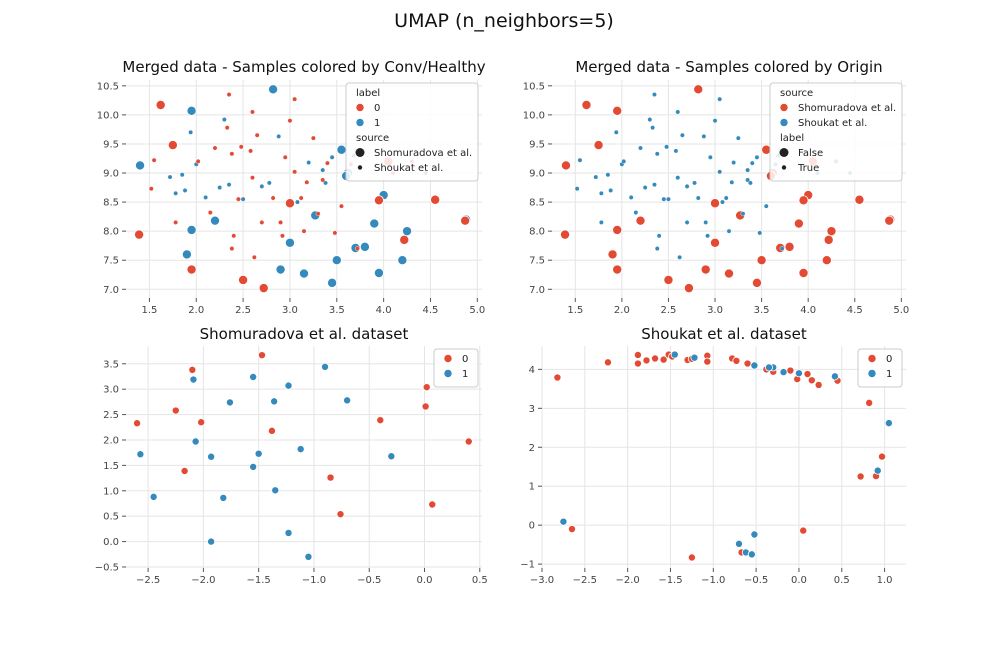 This screenshot has height=648, width=1008. Describe the element at coordinates (425, 580) in the screenshot. I see `x-tick-label: 0.0` at that location.